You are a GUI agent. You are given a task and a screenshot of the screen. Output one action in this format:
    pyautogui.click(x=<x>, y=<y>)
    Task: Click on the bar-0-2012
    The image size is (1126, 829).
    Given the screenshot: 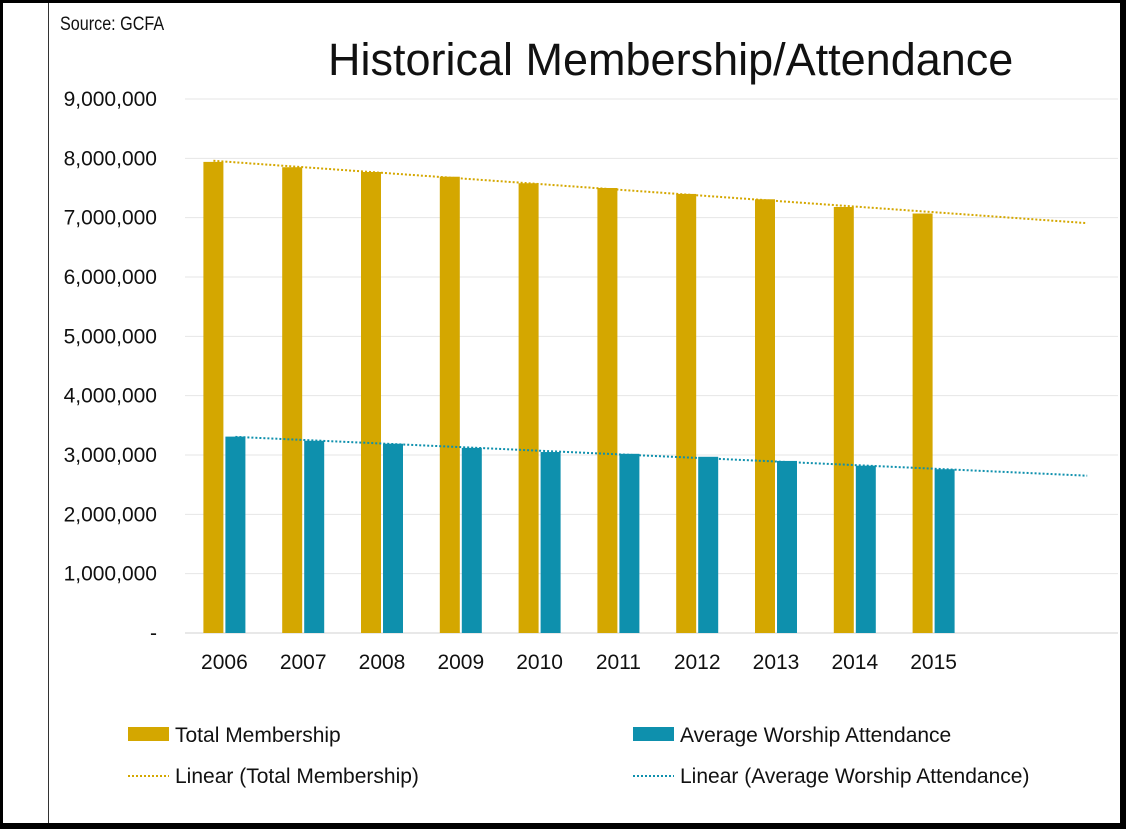 What is the action you would take?
    pyautogui.click(x=686, y=413)
    